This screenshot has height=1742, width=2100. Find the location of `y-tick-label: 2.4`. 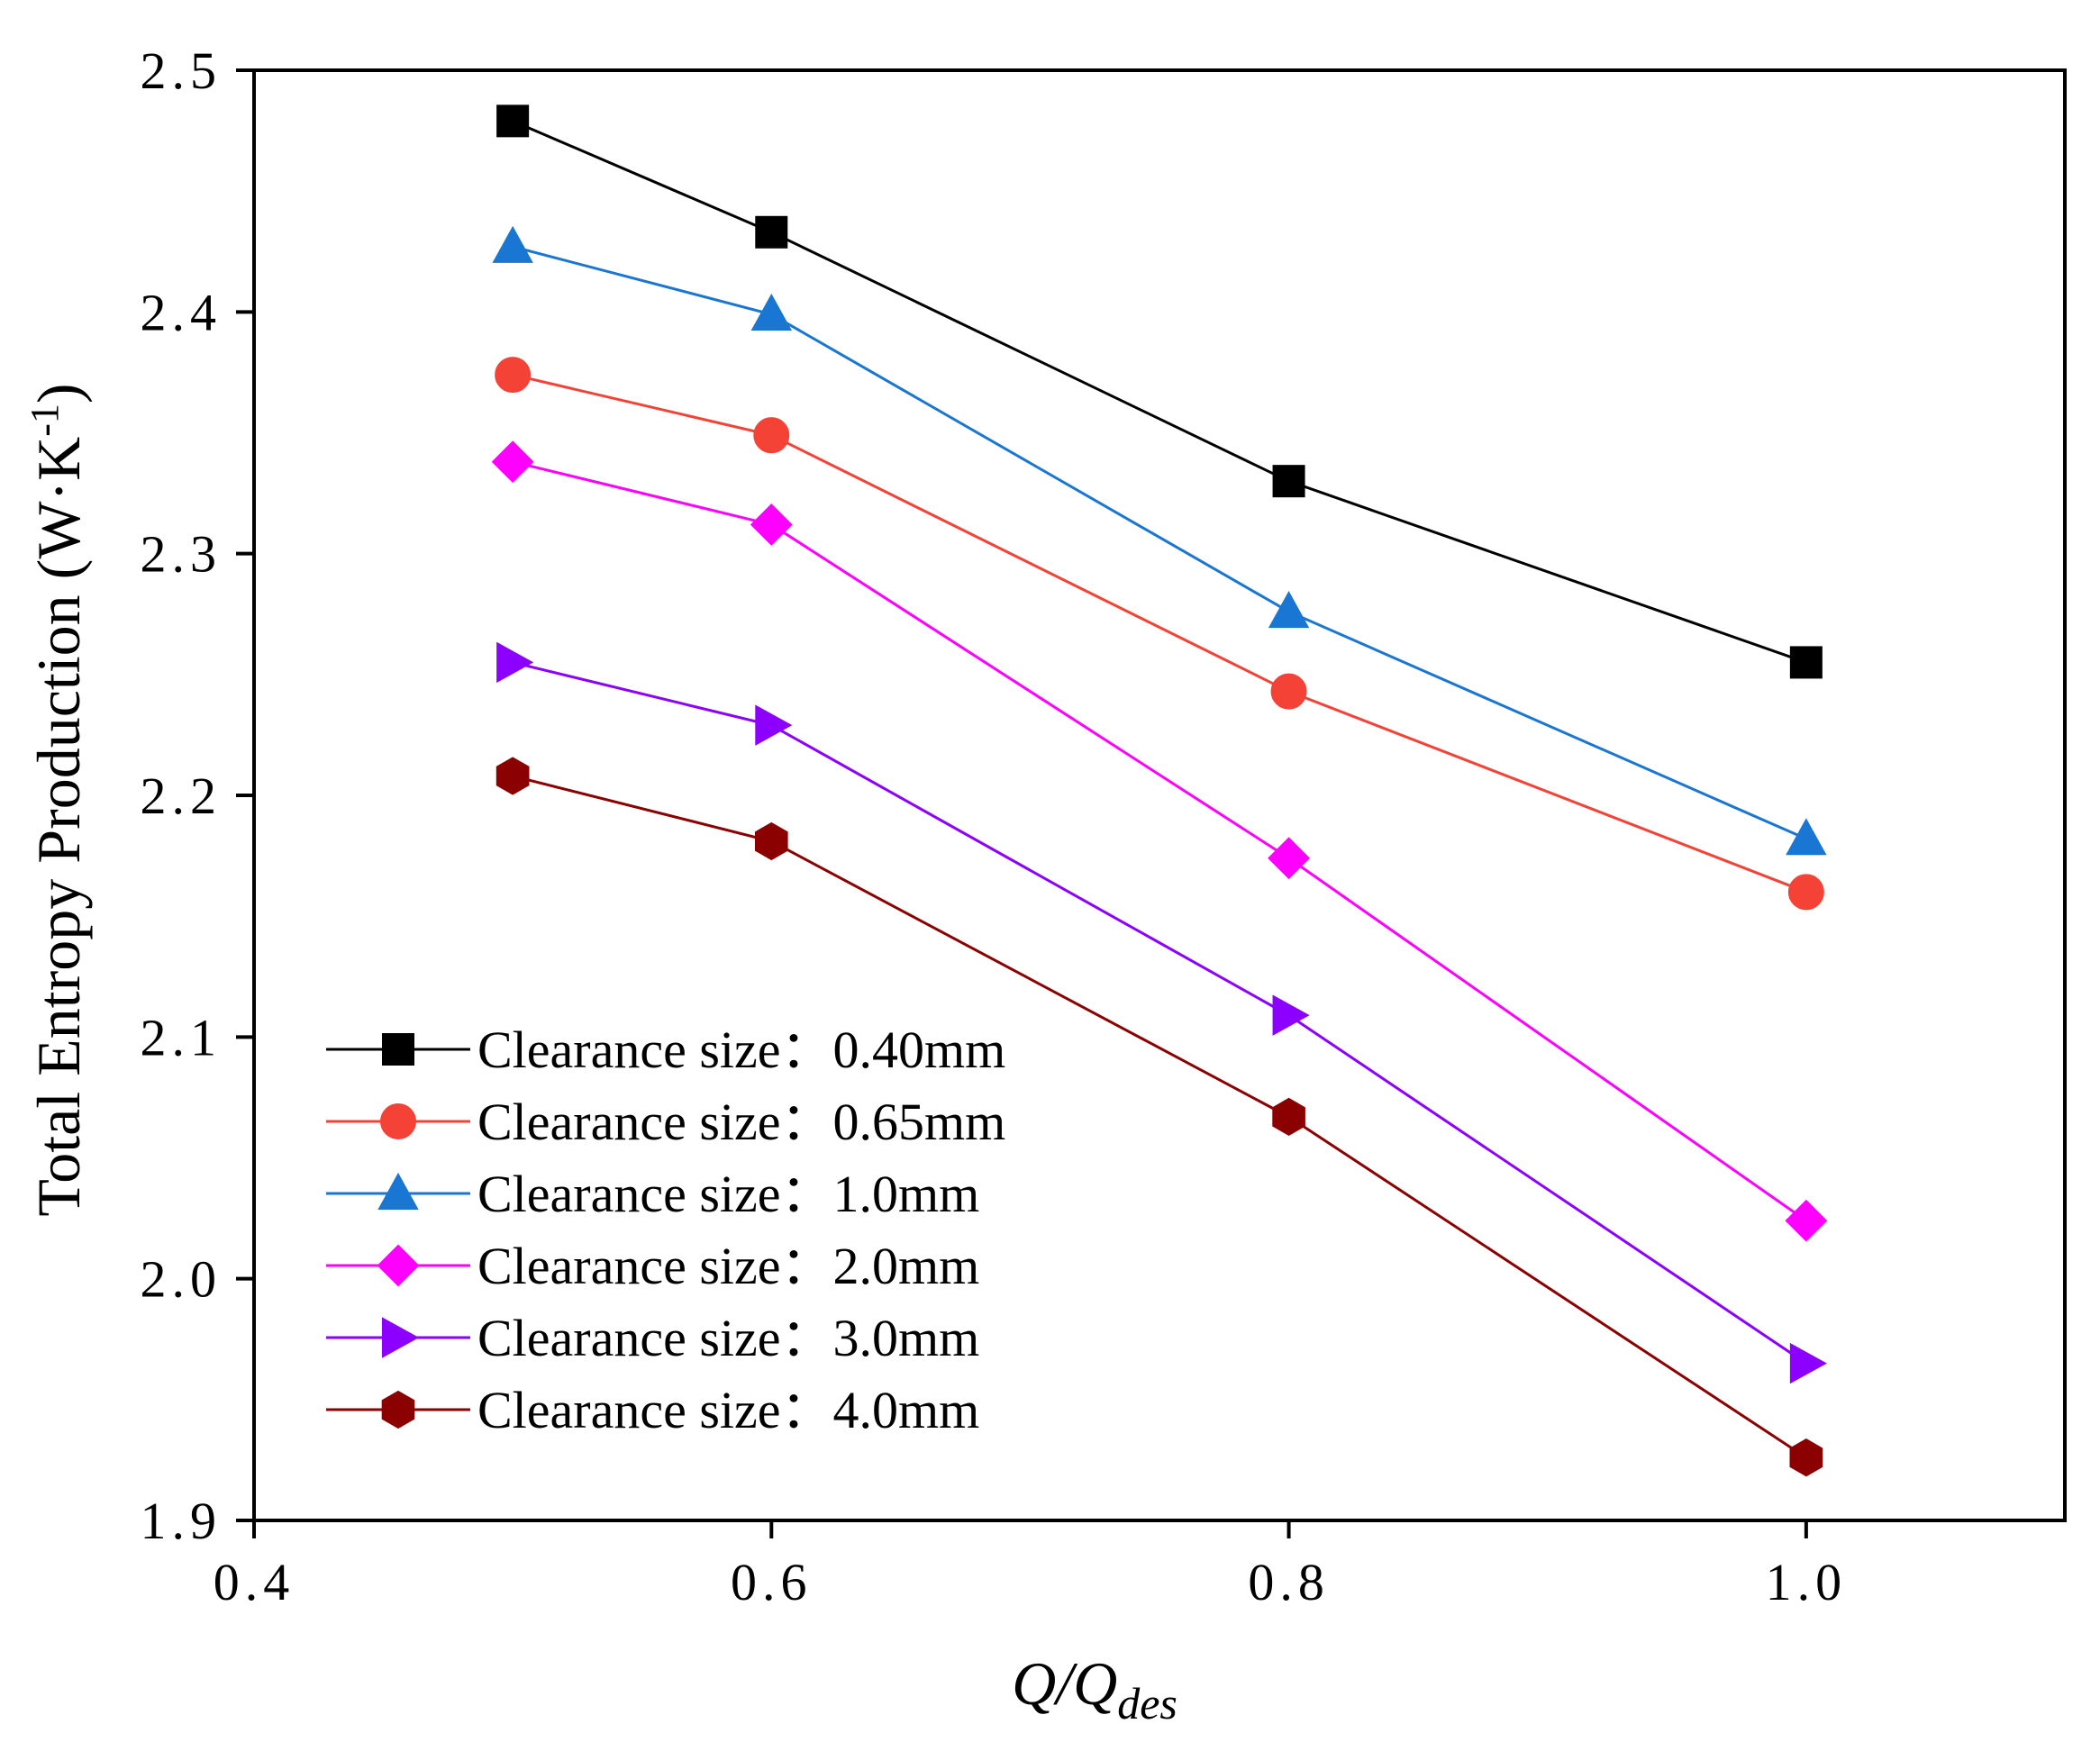

y-tick-label: 2.4 is located at coordinates (182, 312).